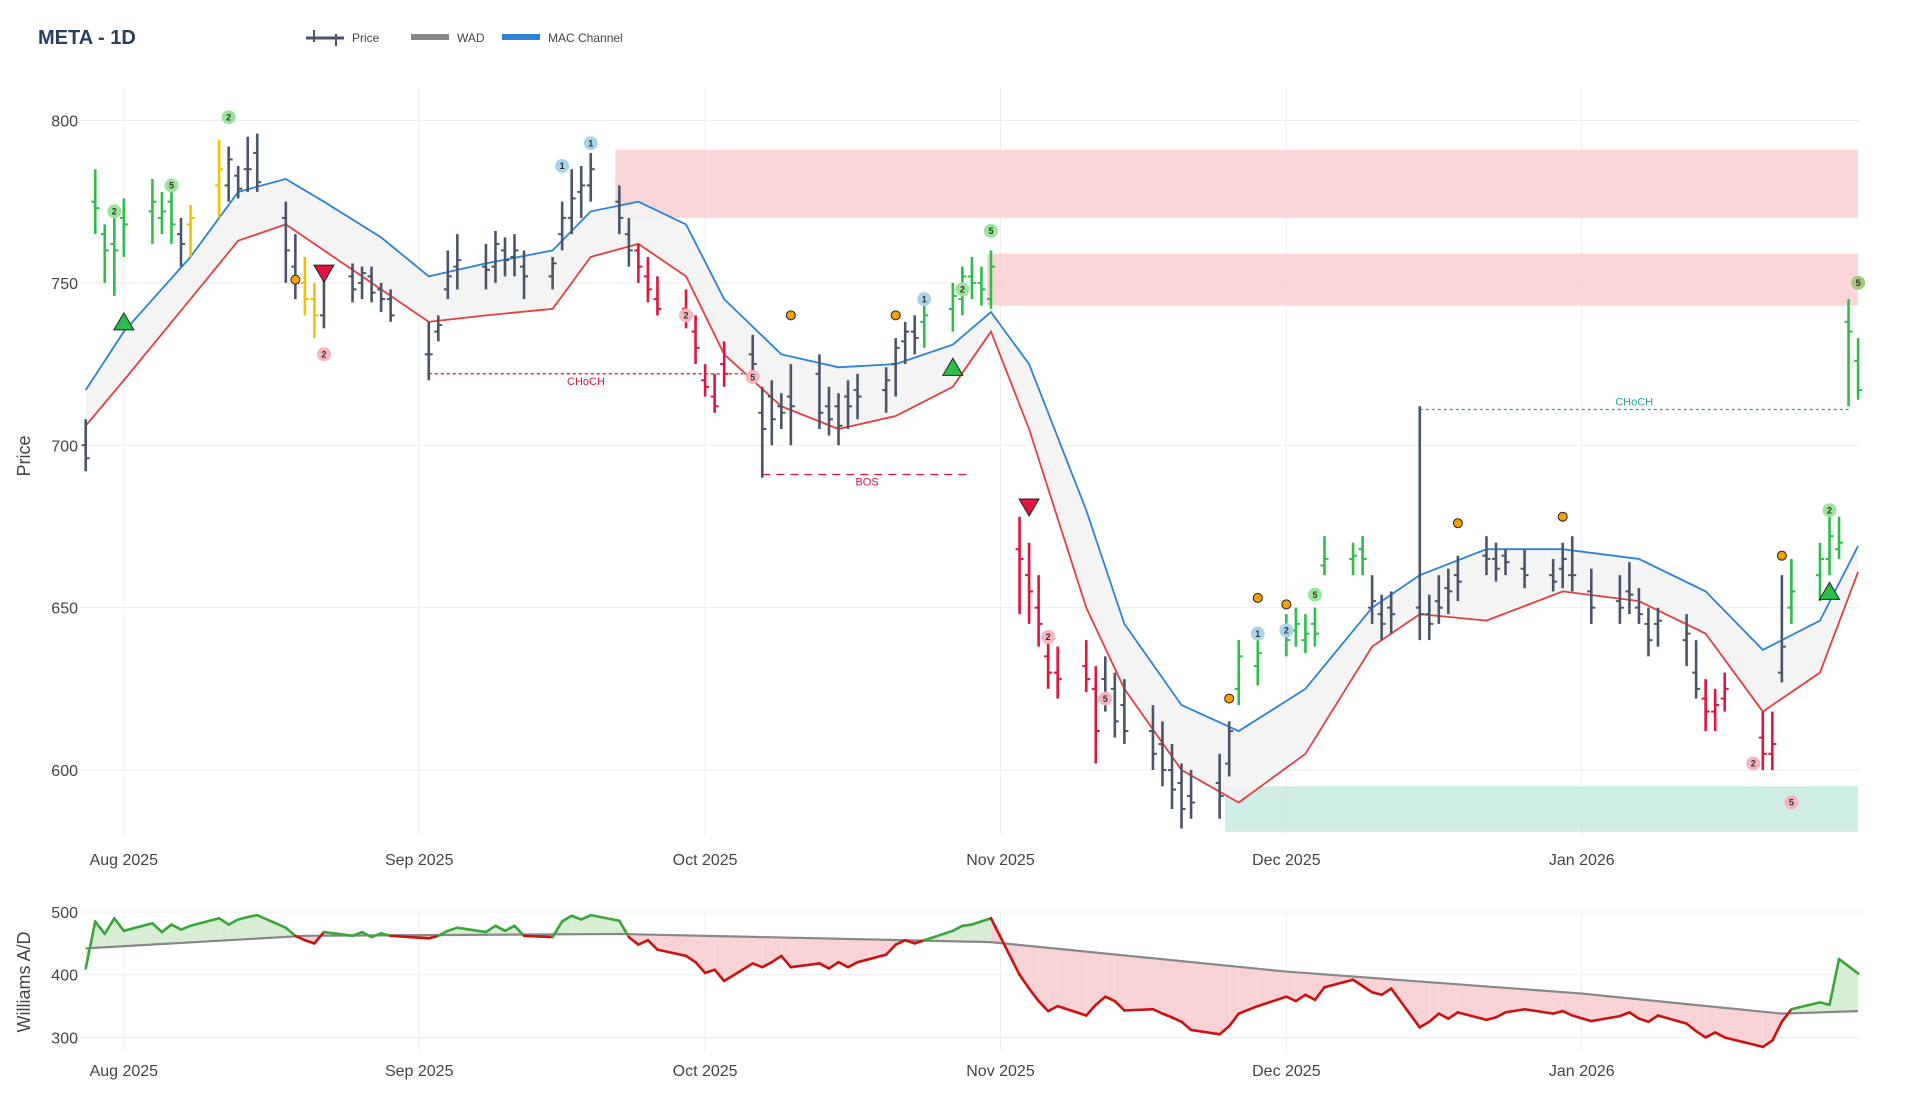 Image resolution: width=1920 pixels, height=1097 pixels. Describe the element at coordinates (343, 38) in the screenshot. I see `legend-item-price: Price` at that location.